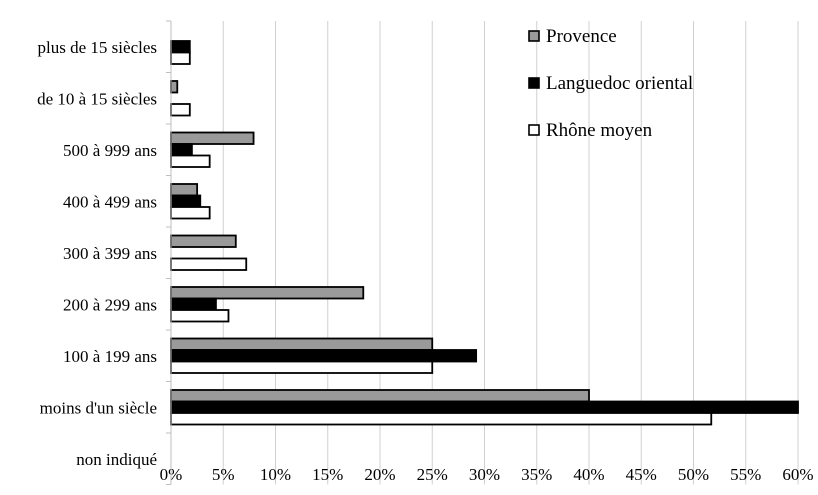 The image size is (818, 495). I want to click on y-category-label: 100 à 199 ans, so click(110, 356).